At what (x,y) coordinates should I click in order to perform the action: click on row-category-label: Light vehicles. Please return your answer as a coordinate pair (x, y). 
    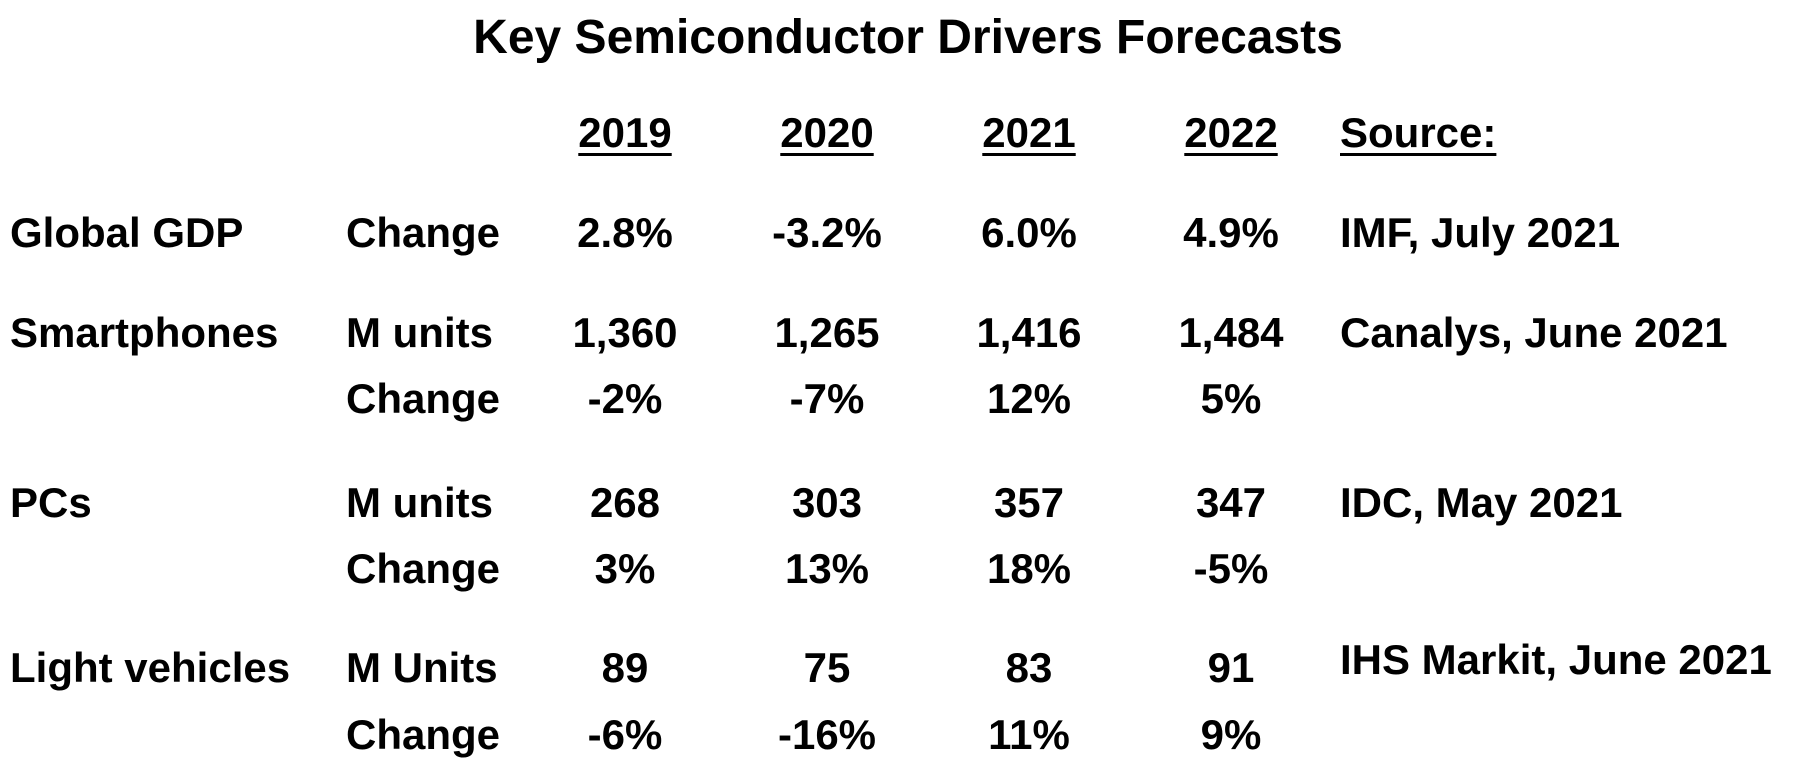
    Looking at the image, I should click on (150, 667).